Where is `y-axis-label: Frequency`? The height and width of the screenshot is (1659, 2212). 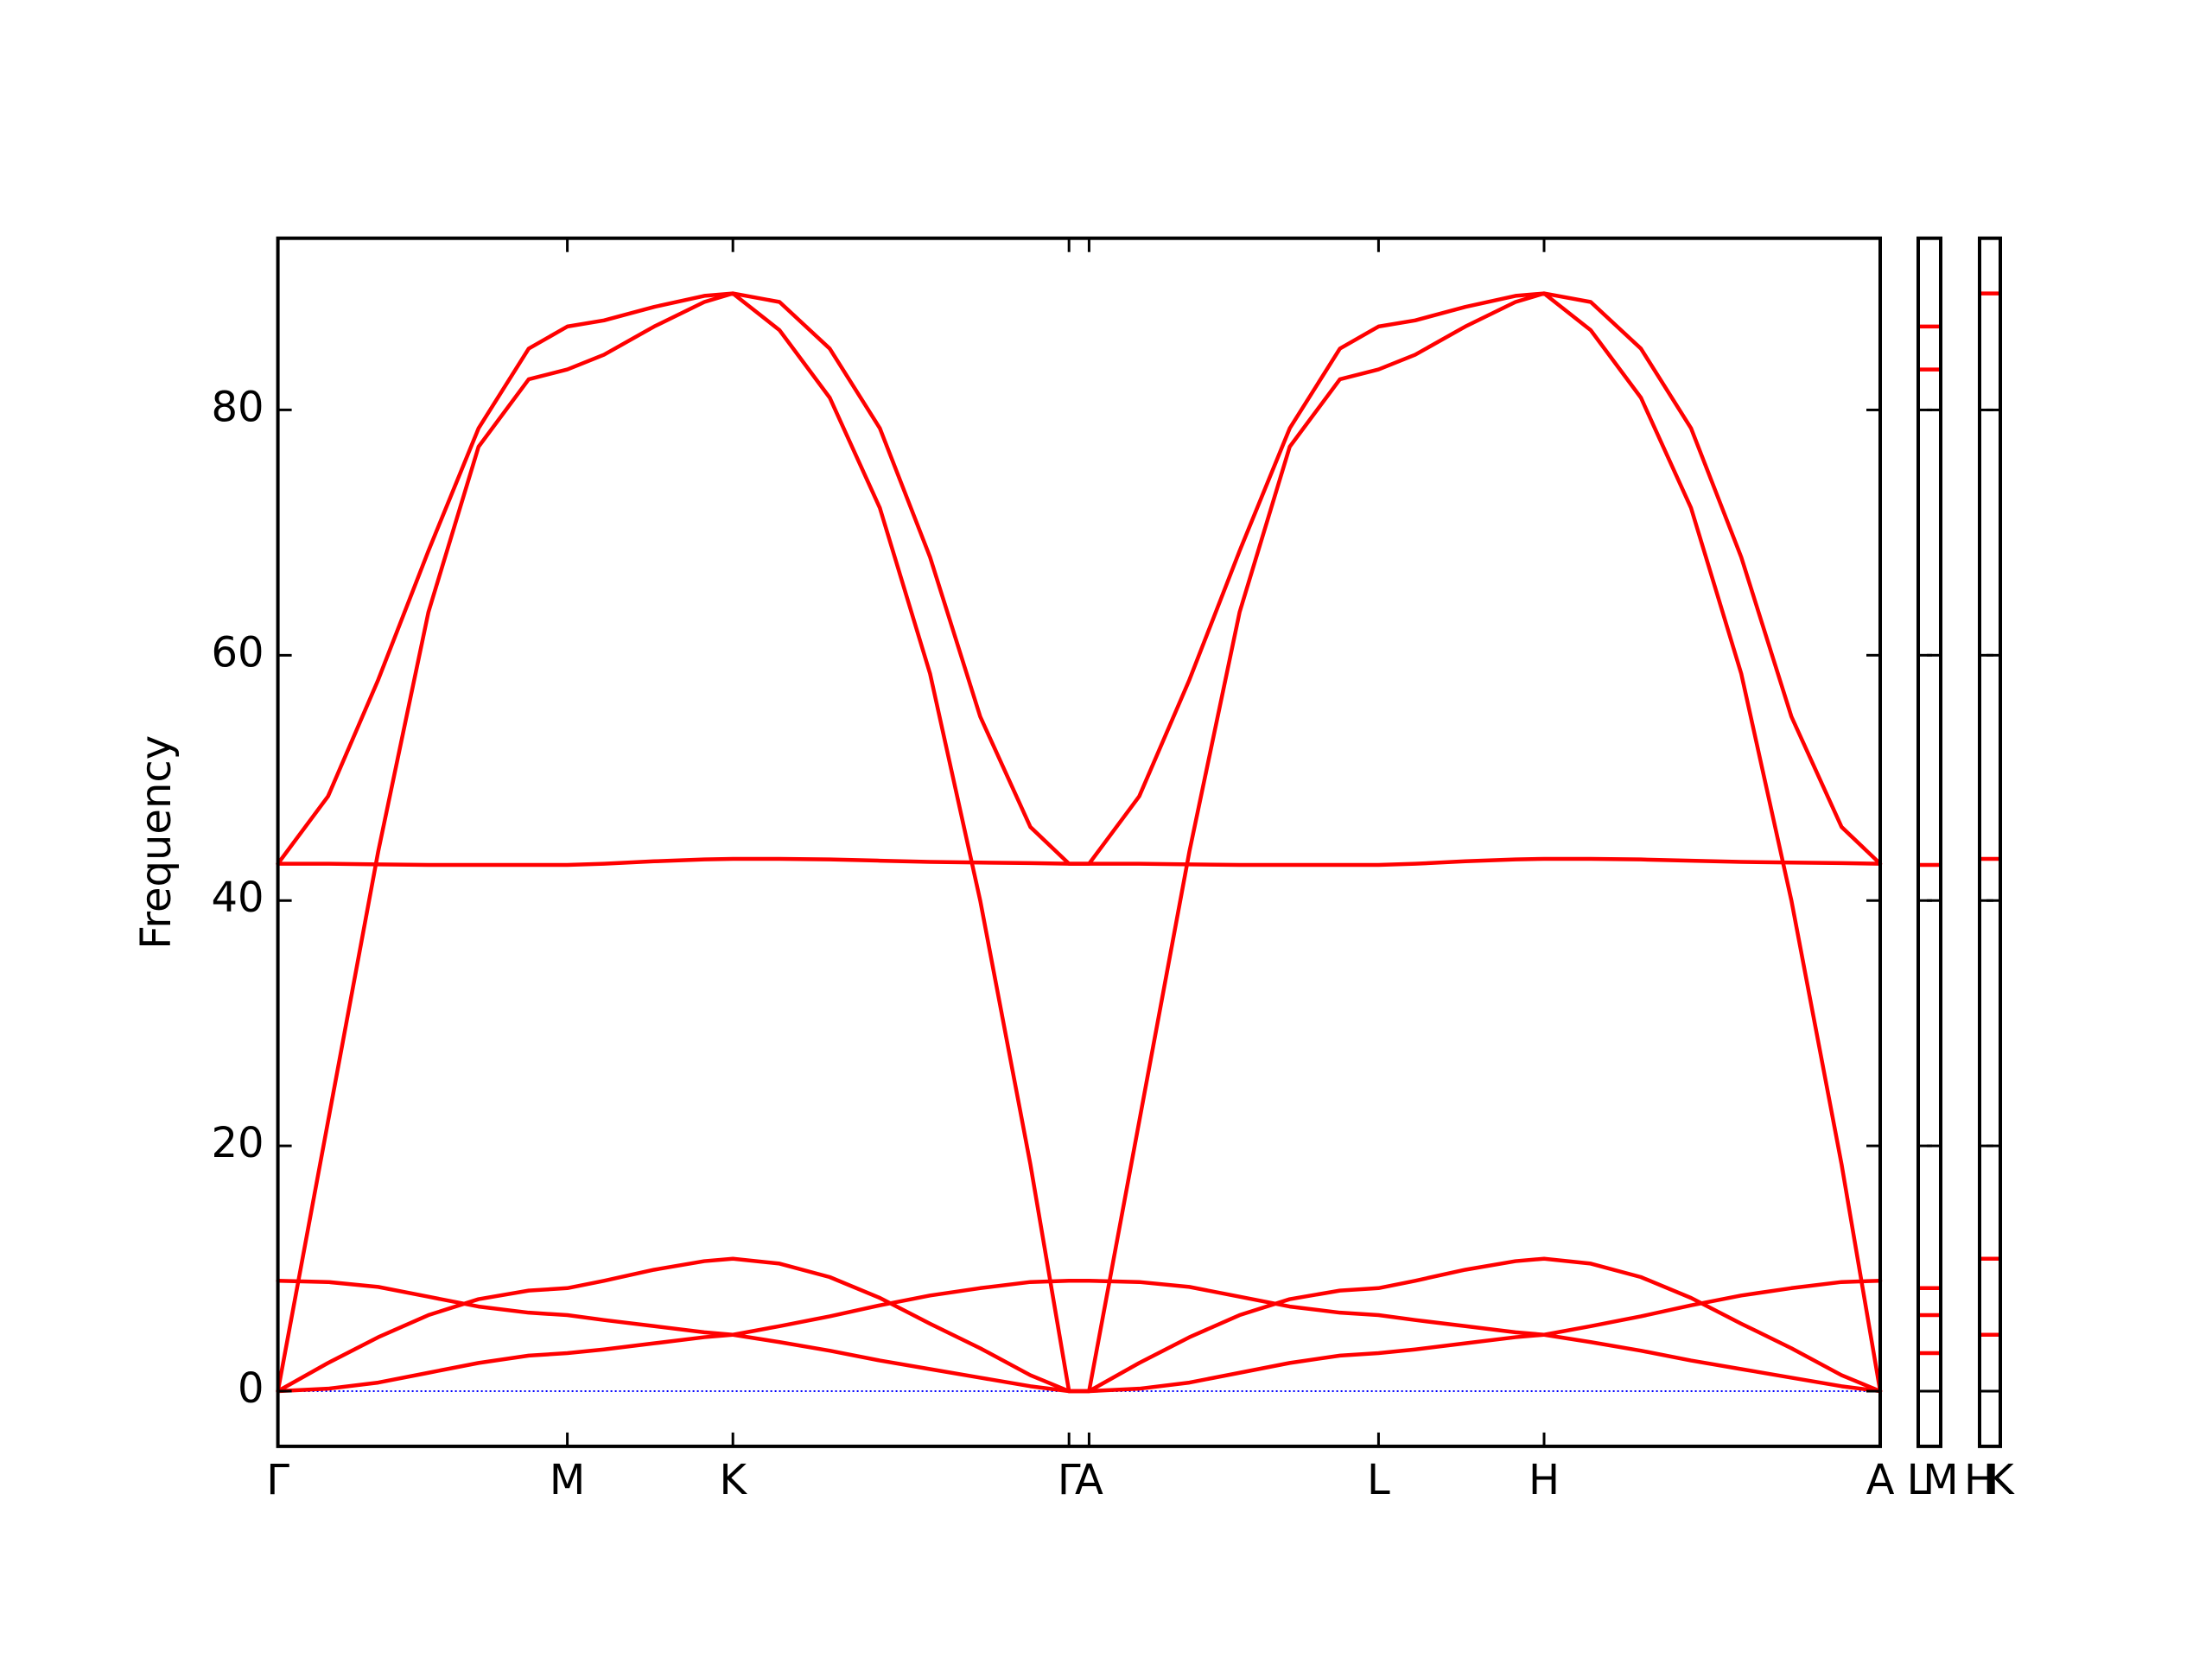 y-axis-label: Frequency is located at coordinates (156, 842).